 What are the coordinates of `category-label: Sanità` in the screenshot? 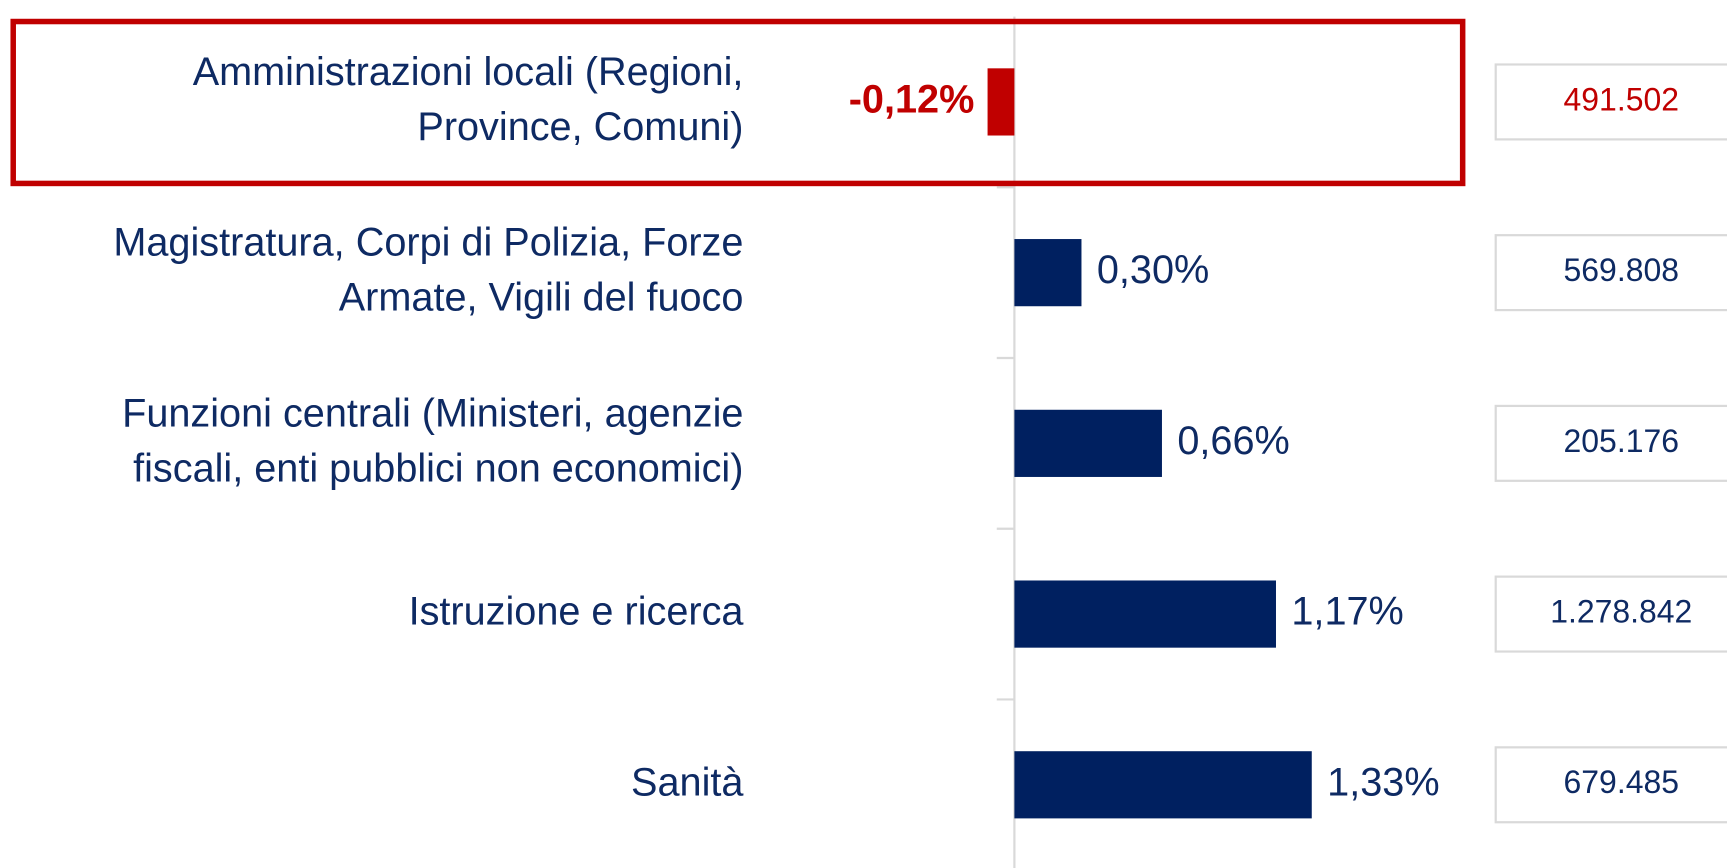 It's located at (687, 782).